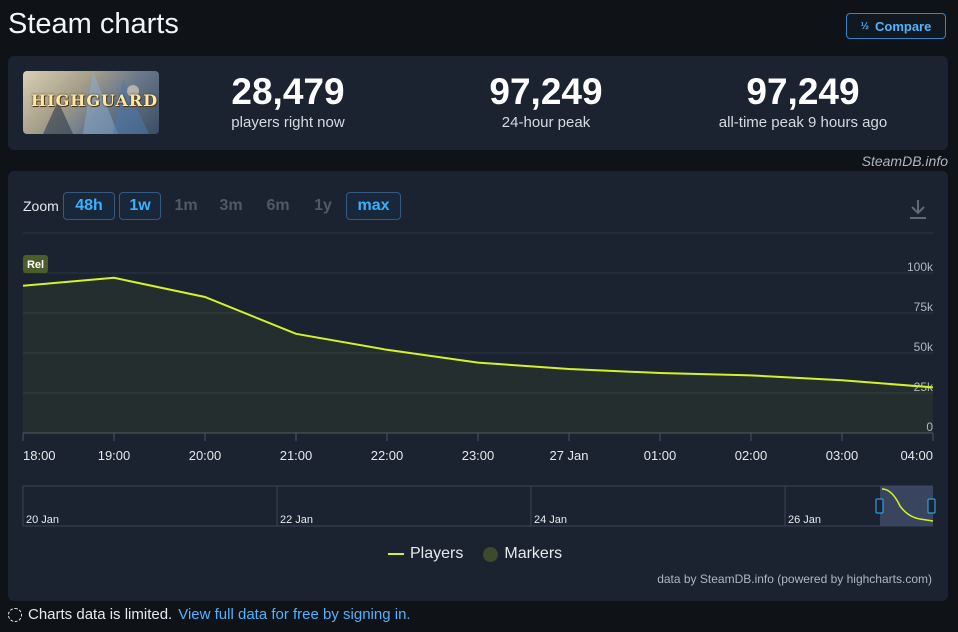  I want to click on zoom-1y-button: 1y, so click(323, 205).